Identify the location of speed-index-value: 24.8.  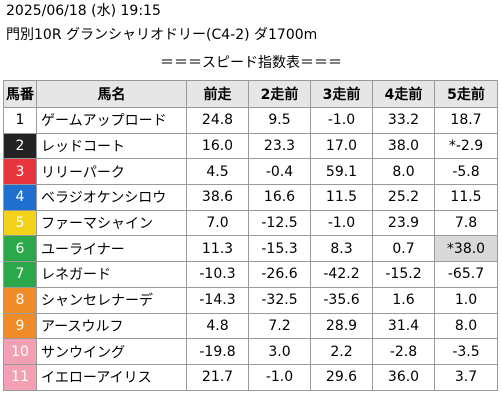
(217, 120).